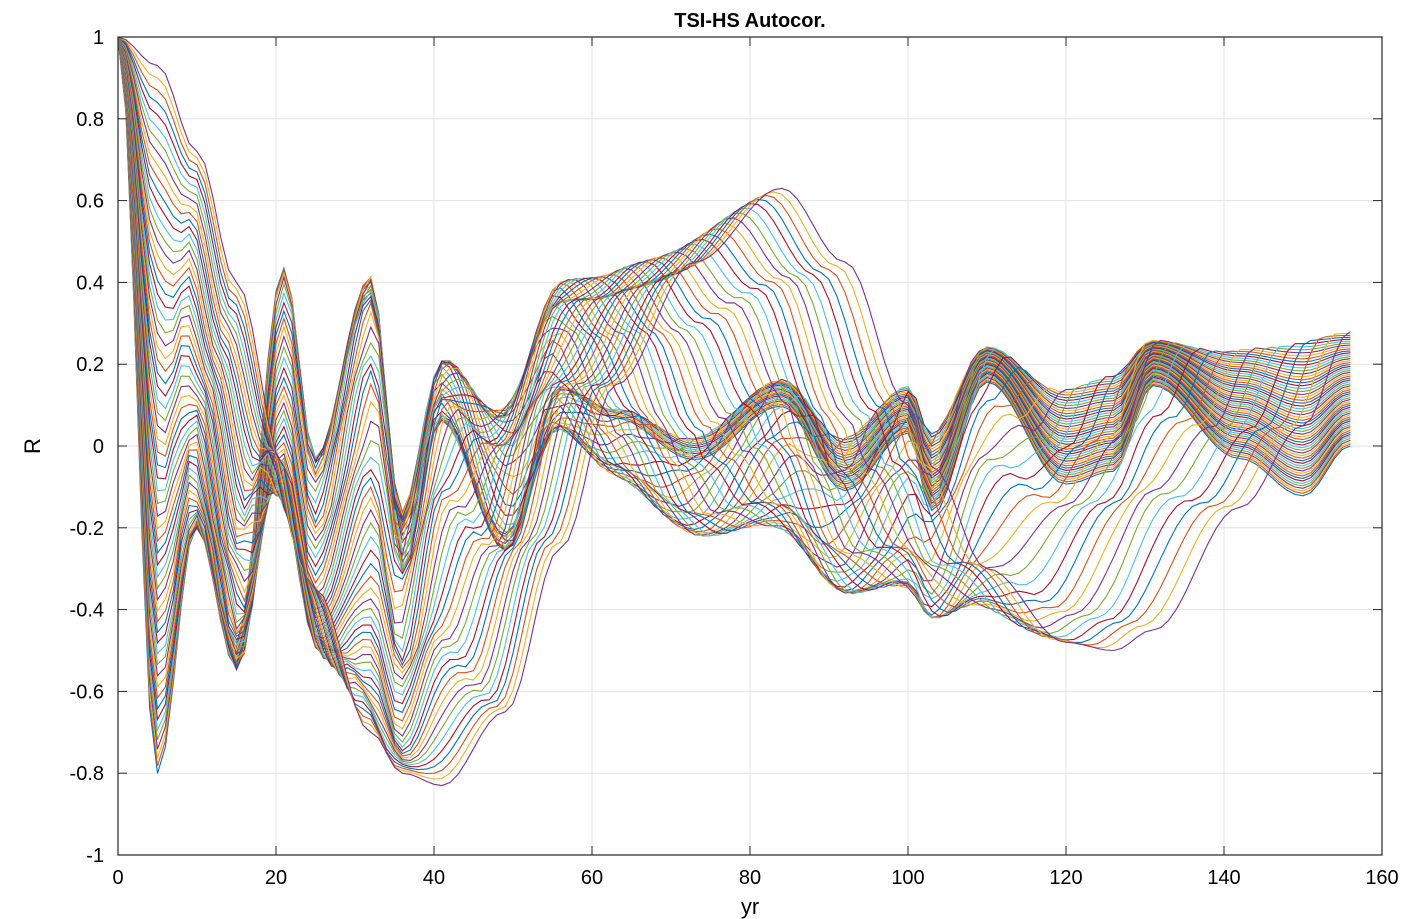  I want to click on x-tick-label: 80, so click(750, 878).